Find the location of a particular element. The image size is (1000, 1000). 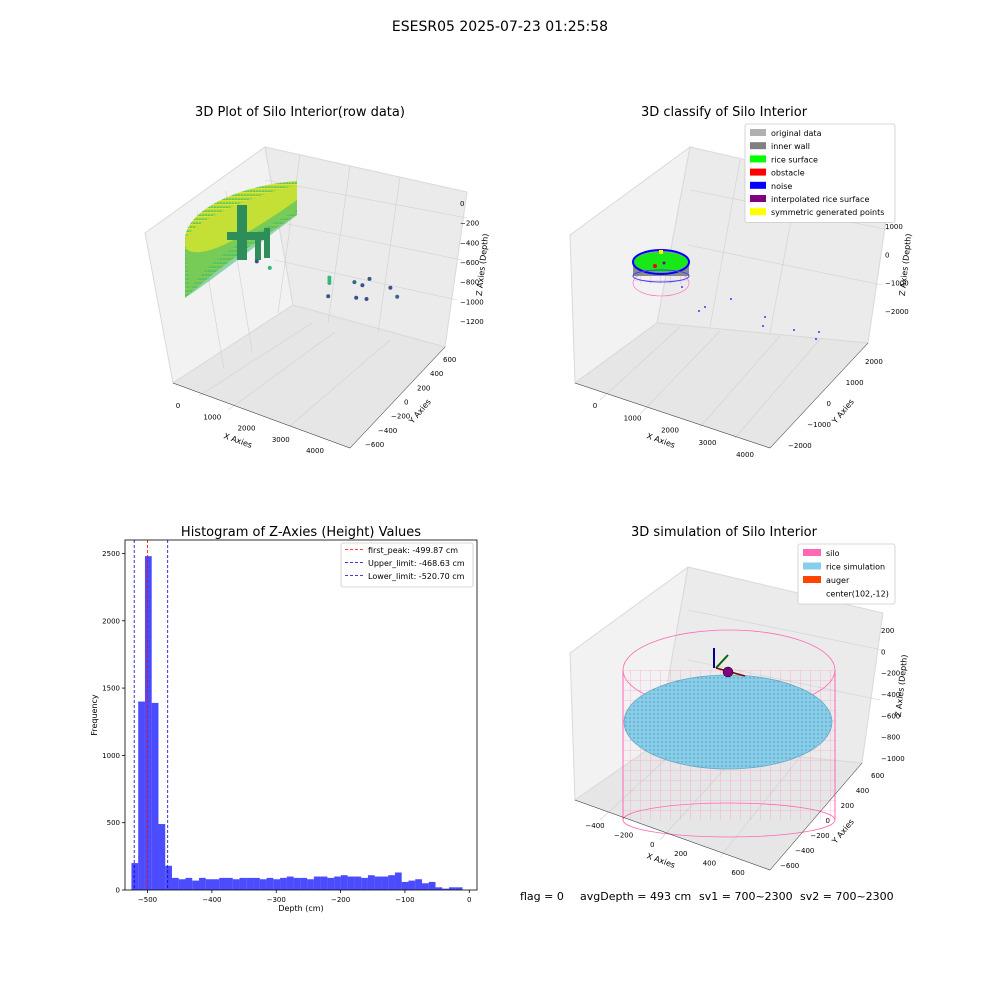

classify-z-tick: 1000 is located at coordinates (894, 227).